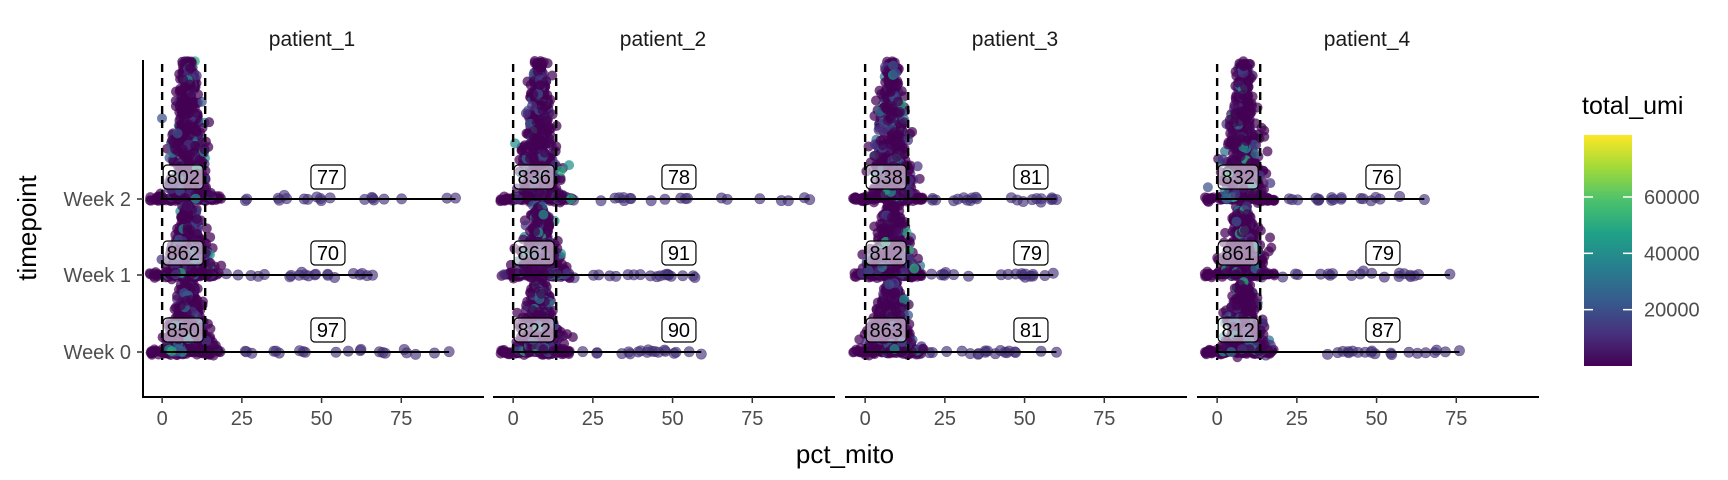 Image resolution: width=1728 pixels, height=480 pixels. What do you see at coordinates (328, 331) in the screenshot?
I see `out-range-count-label: 97` at bounding box center [328, 331].